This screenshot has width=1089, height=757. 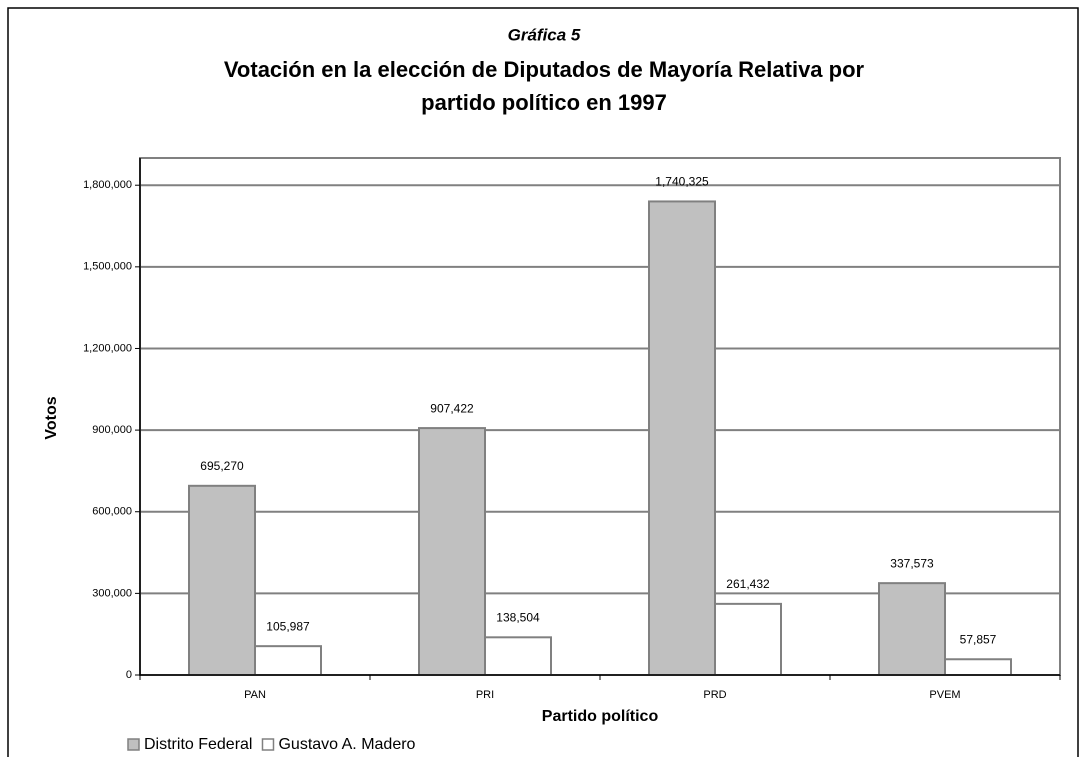 What do you see at coordinates (288, 626) in the screenshot?
I see `value-label: 105,987` at bounding box center [288, 626].